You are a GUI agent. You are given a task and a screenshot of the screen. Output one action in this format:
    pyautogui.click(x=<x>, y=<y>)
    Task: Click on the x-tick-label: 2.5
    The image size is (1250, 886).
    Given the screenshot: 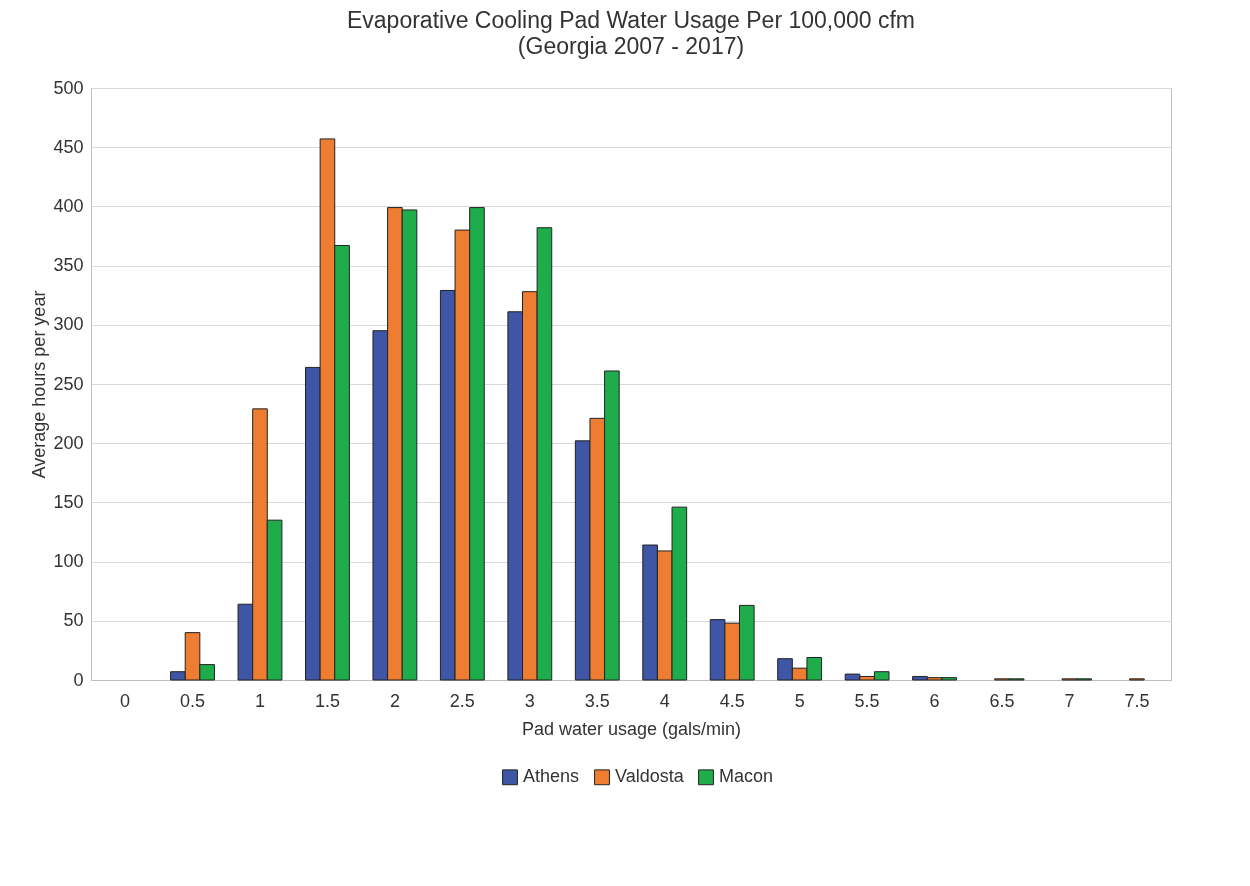 What is the action you would take?
    pyautogui.click(x=462, y=700)
    